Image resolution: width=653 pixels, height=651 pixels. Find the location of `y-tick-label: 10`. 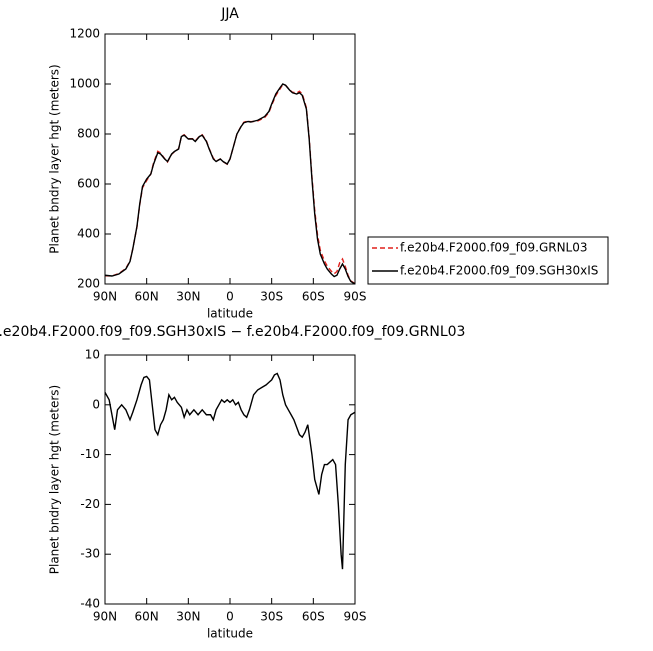

y-tick-label: 10 is located at coordinates (92, 355).